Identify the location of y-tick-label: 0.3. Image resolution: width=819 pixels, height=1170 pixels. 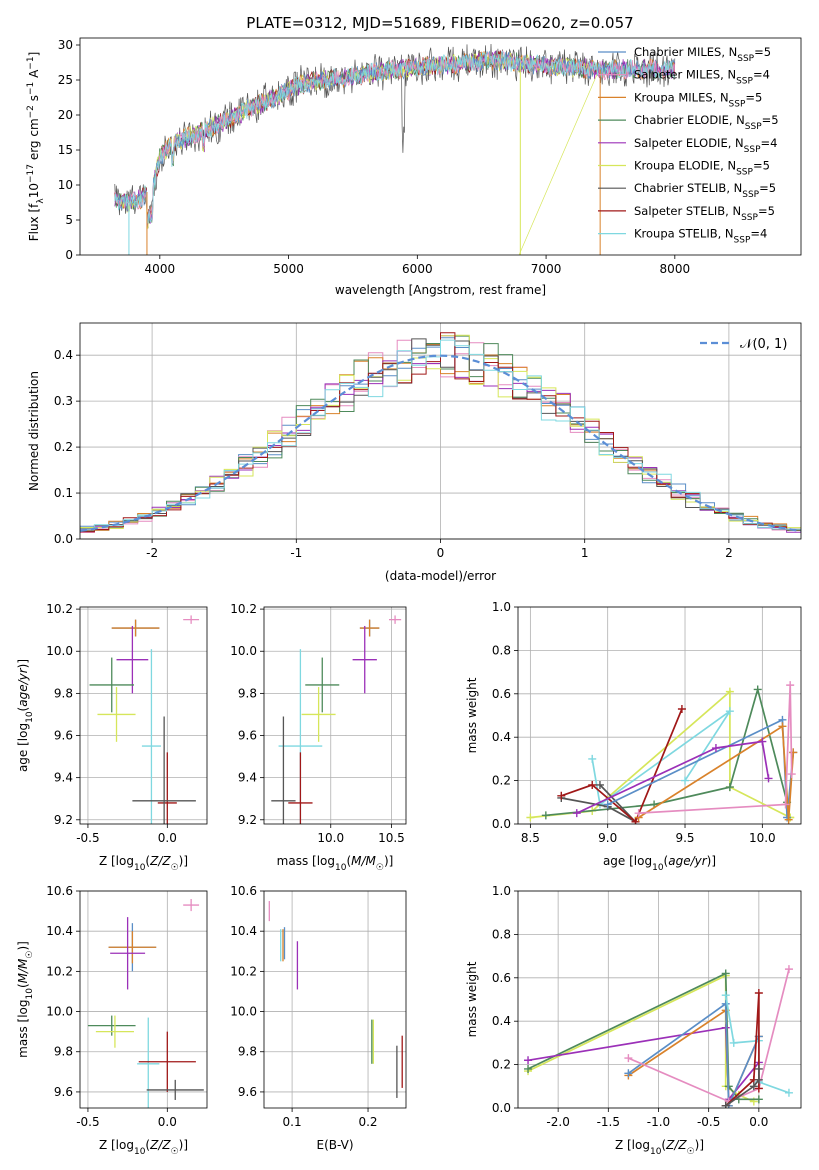
(63, 401).